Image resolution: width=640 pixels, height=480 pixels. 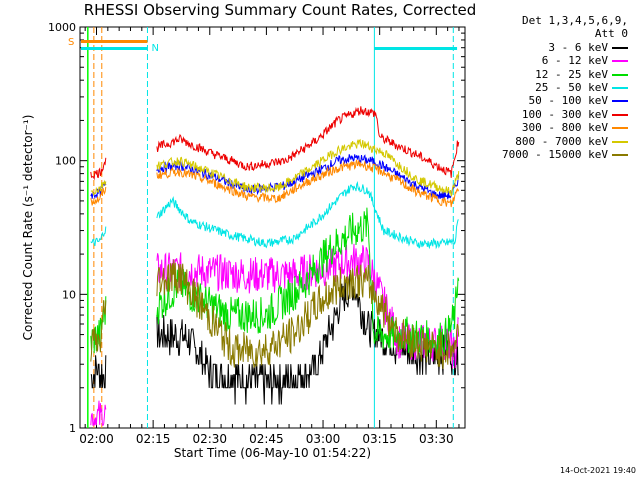 I want to click on x-tick-label: 03:15, so click(x=379, y=439).